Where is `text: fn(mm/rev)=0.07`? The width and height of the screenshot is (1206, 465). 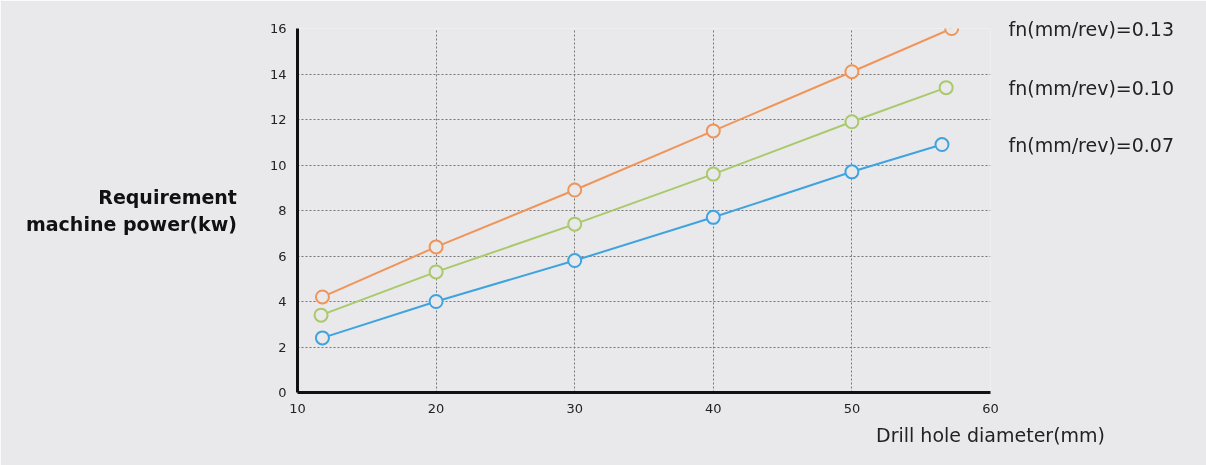
text: fn(mm/rev)=0.07 is located at coordinates (1091, 144).